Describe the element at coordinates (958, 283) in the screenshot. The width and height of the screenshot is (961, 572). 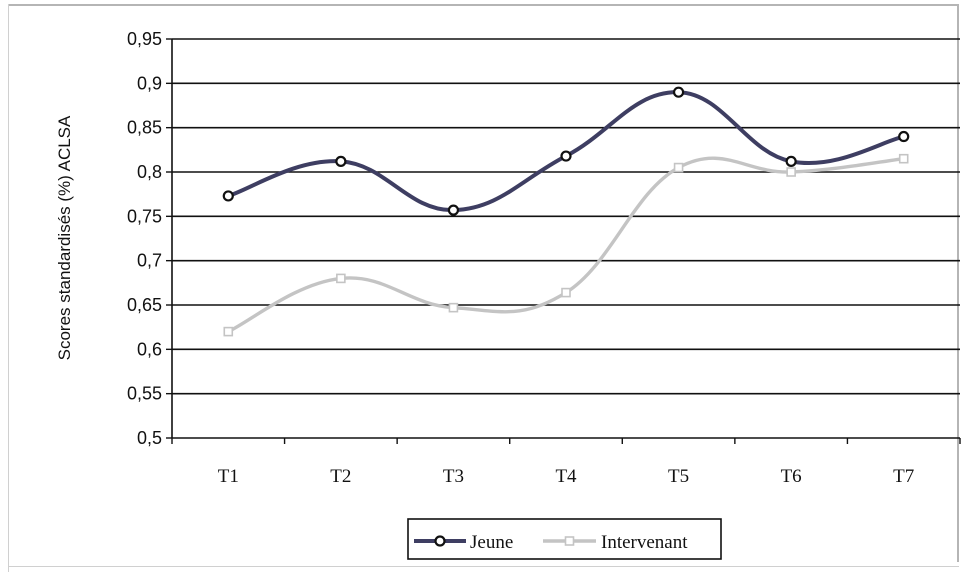
I see `frame-border-right` at that location.